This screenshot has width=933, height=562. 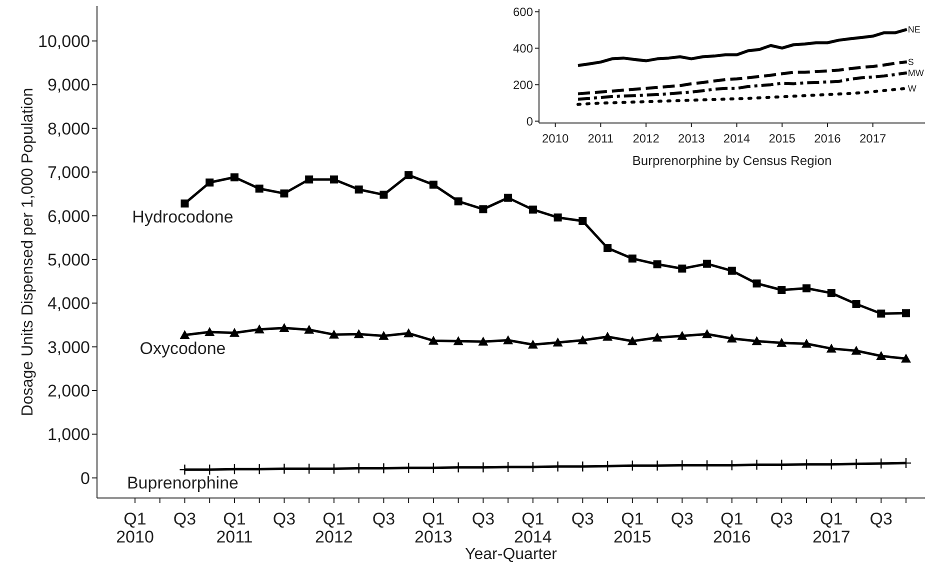 What do you see at coordinates (916, 73) in the screenshot?
I see `series-label: MW` at bounding box center [916, 73].